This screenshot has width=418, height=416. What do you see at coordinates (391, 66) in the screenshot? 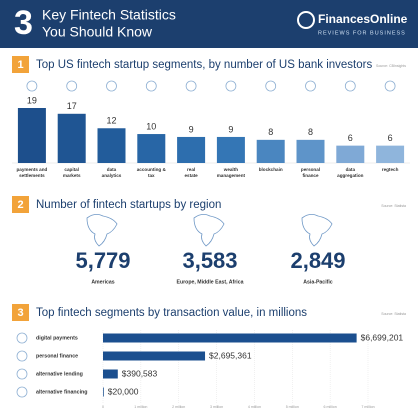
I see `source: Source: CBInsights` at bounding box center [391, 66].